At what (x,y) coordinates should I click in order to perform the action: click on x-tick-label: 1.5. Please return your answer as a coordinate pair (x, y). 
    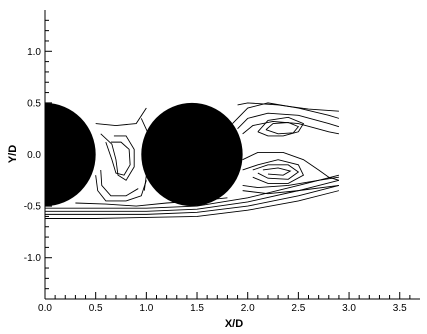
    Looking at the image, I should click on (197, 308).